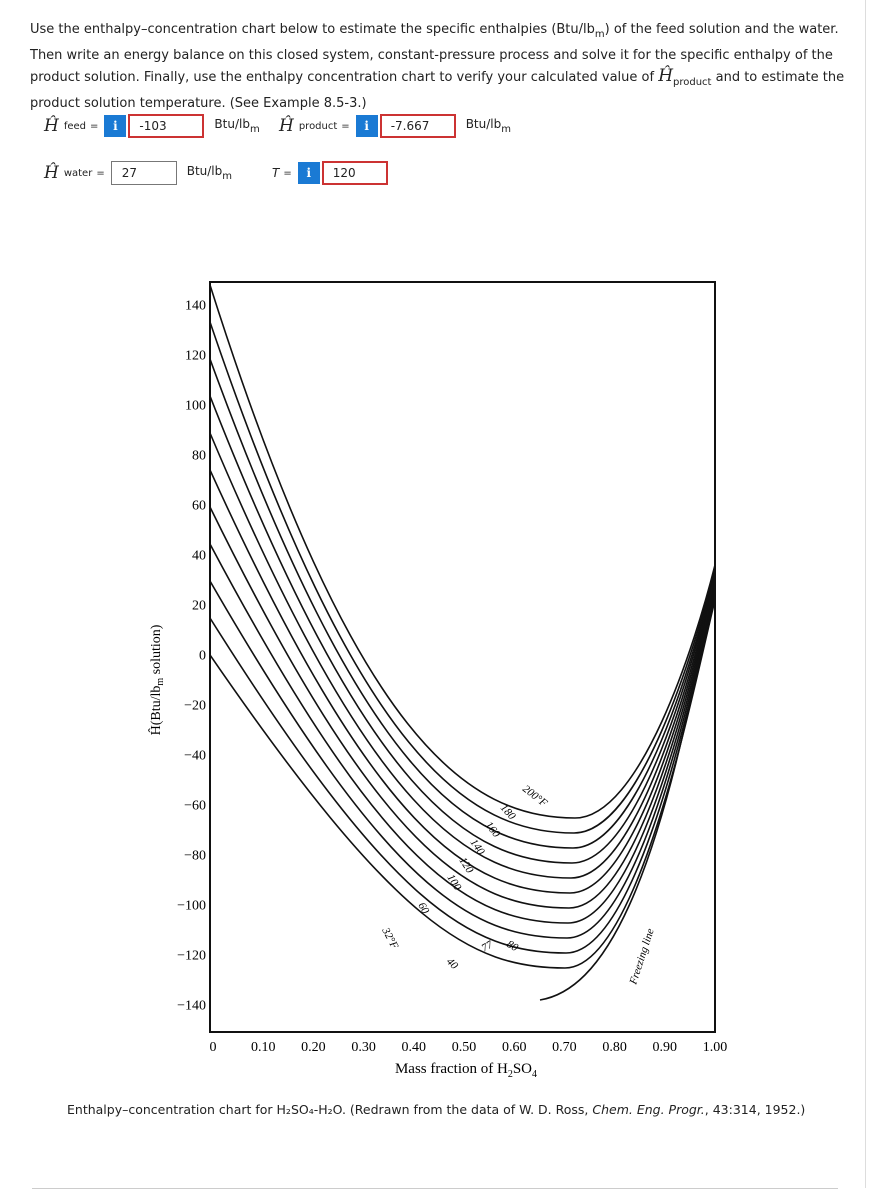 This screenshot has height=1192, width=869. What do you see at coordinates (390, 938) in the screenshot?
I see `curve-label: 32°F` at bounding box center [390, 938].